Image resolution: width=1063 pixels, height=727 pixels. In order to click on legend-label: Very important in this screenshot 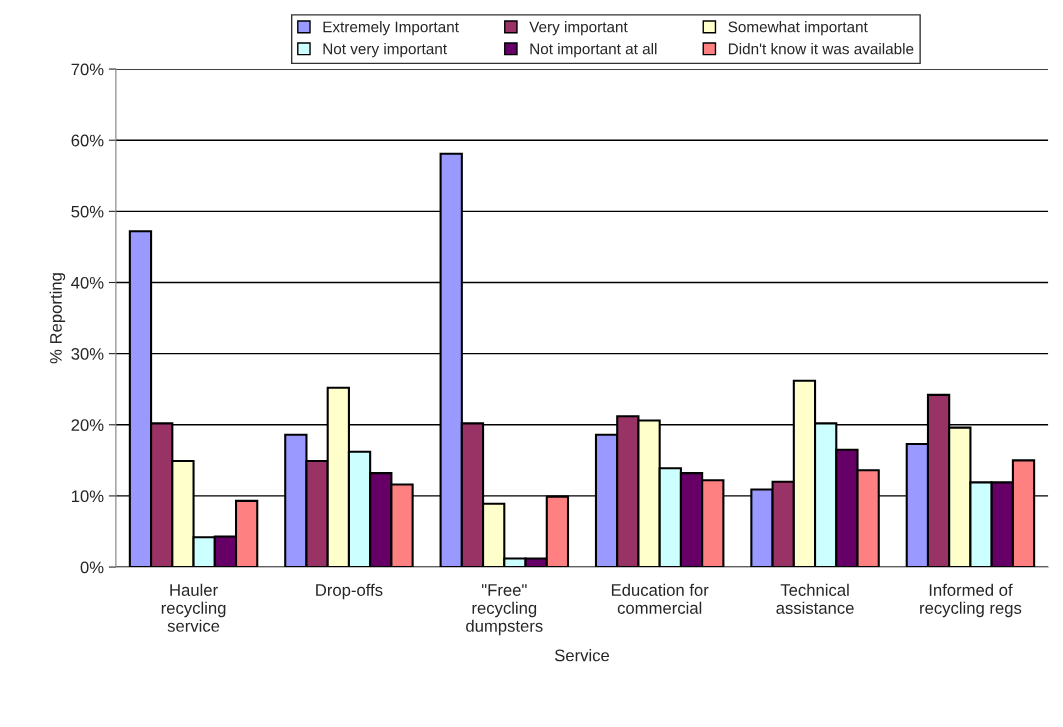, I will do `click(578, 28)`.